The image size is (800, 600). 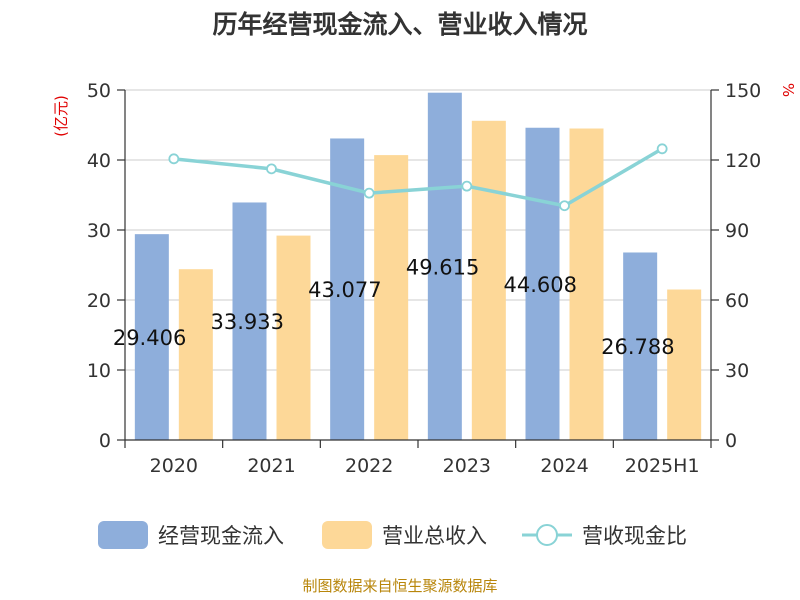 What do you see at coordinates (99, 231) in the screenshot?
I see `left-axis-tick-label: 30` at bounding box center [99, 231].